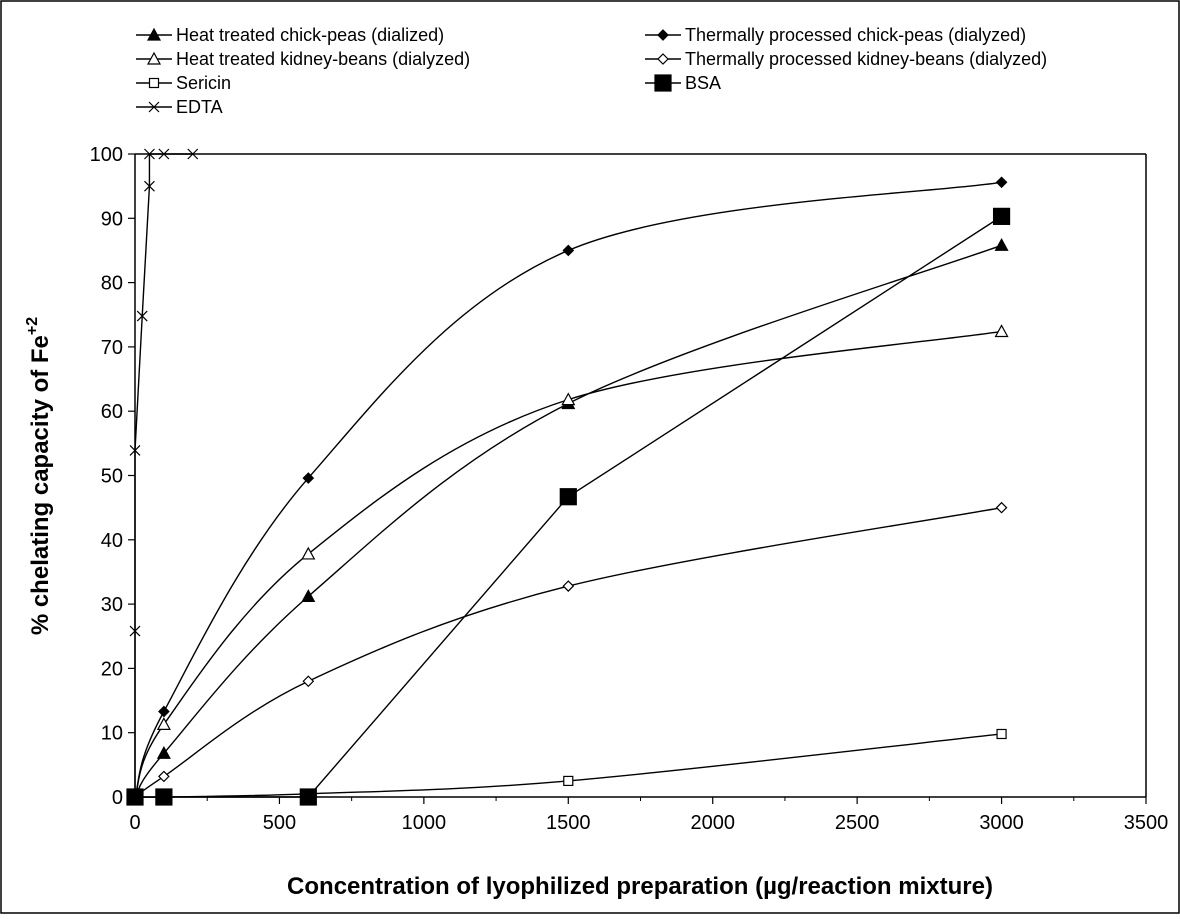 Image resolution: width=1180 pixels, height=919 pixels. Describe the element at coordinates (40, 485) in the screenshot. I see `y-axis-title-main: % chelating capacity of Fe` at that location.